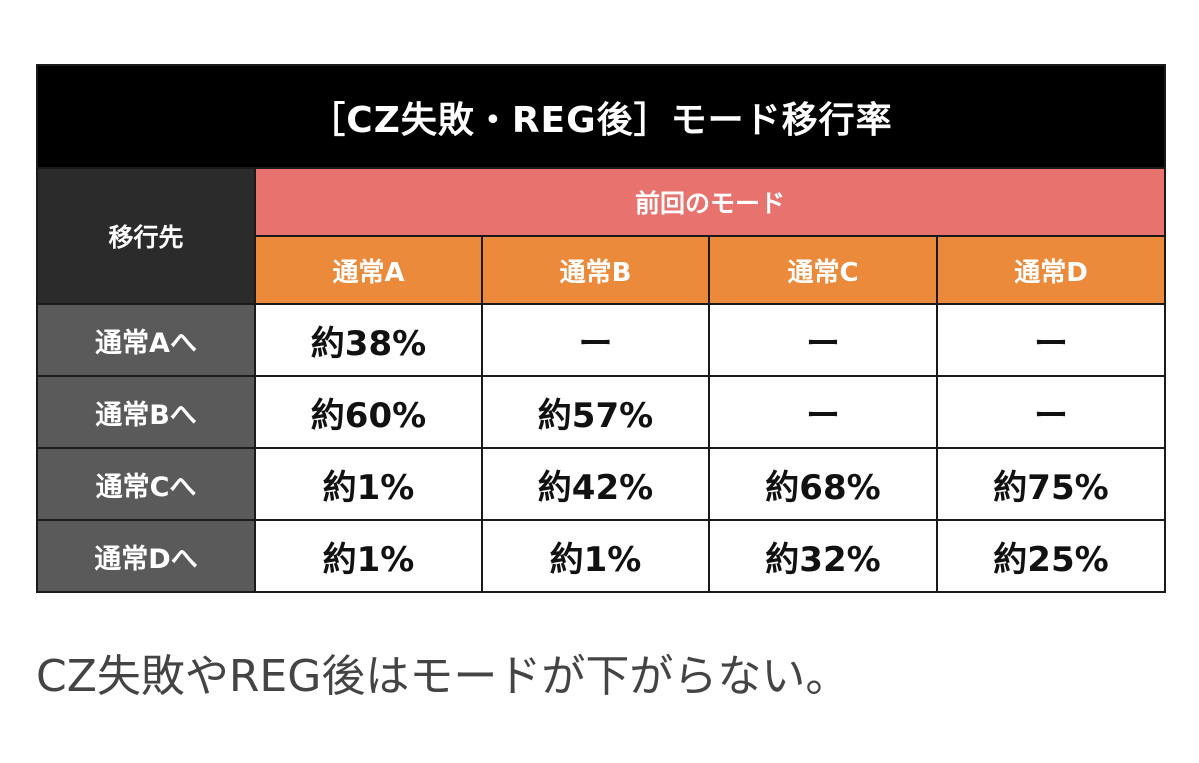  What do you see at coordinates (146, 340) in the screenshot?
I see `row-header-to-normal-a: 通常Aへ` at bounding box center [146, 340].